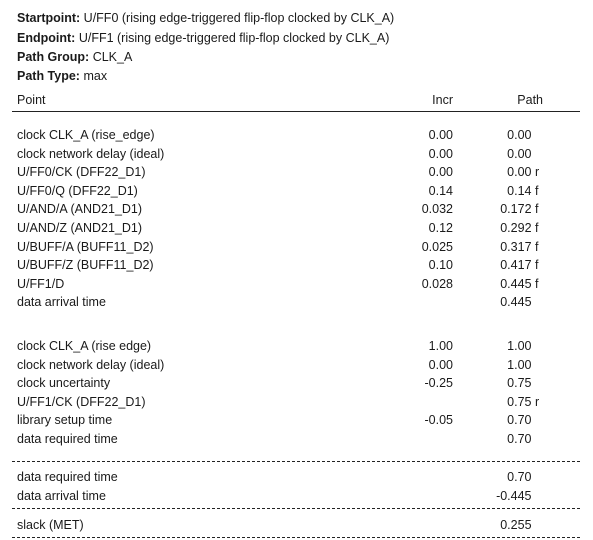 The image size is (593, 540). I want to click on path-cell: 0.75, so click(525, 383).